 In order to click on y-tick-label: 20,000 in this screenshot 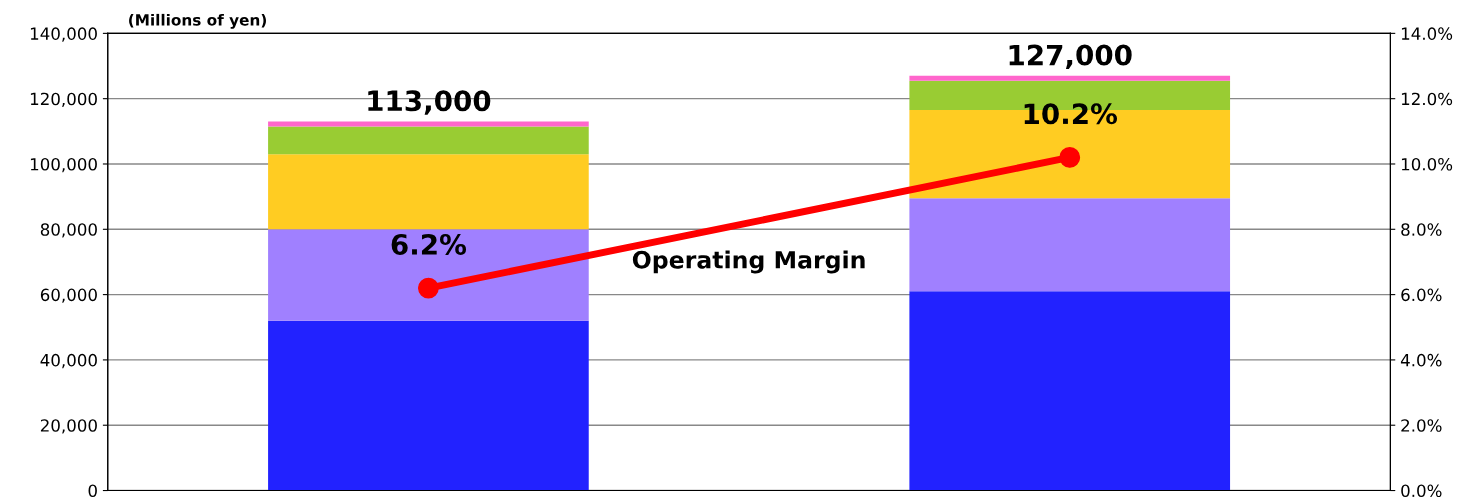, I will do `click(68, 426)`.